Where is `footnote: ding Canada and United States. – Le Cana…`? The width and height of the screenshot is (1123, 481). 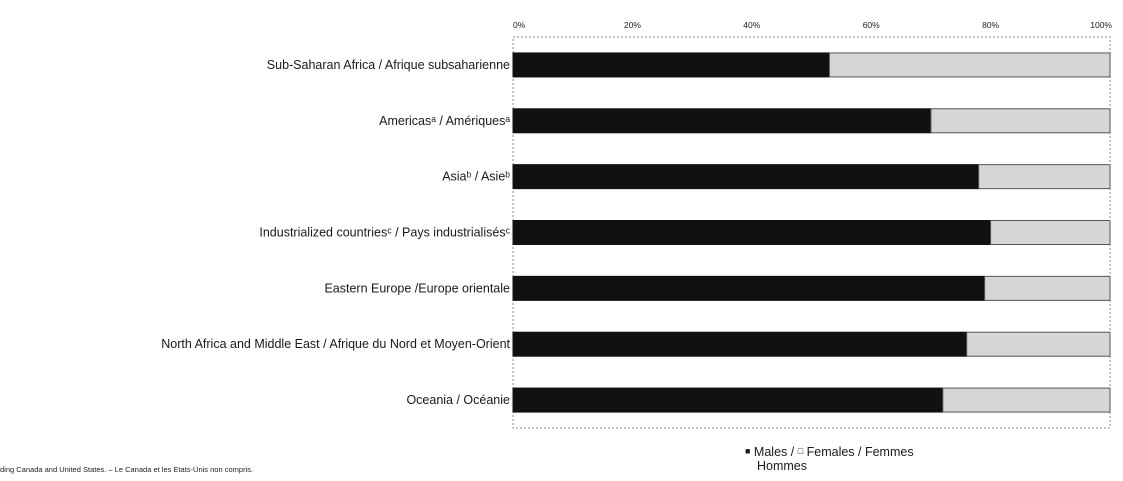 footnote: ding Canada and United States. – Le Cana… is located at coordinates (127, 469).